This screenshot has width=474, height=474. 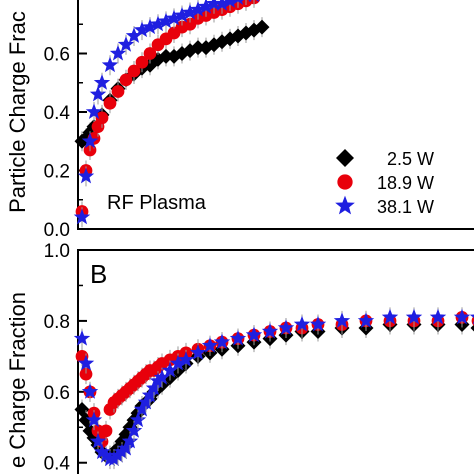 What do you see at coordinates (57, 172) in the screenshot?
I see `panel-a-y-tick-label: 0.2` at bounding box center [57, 172].